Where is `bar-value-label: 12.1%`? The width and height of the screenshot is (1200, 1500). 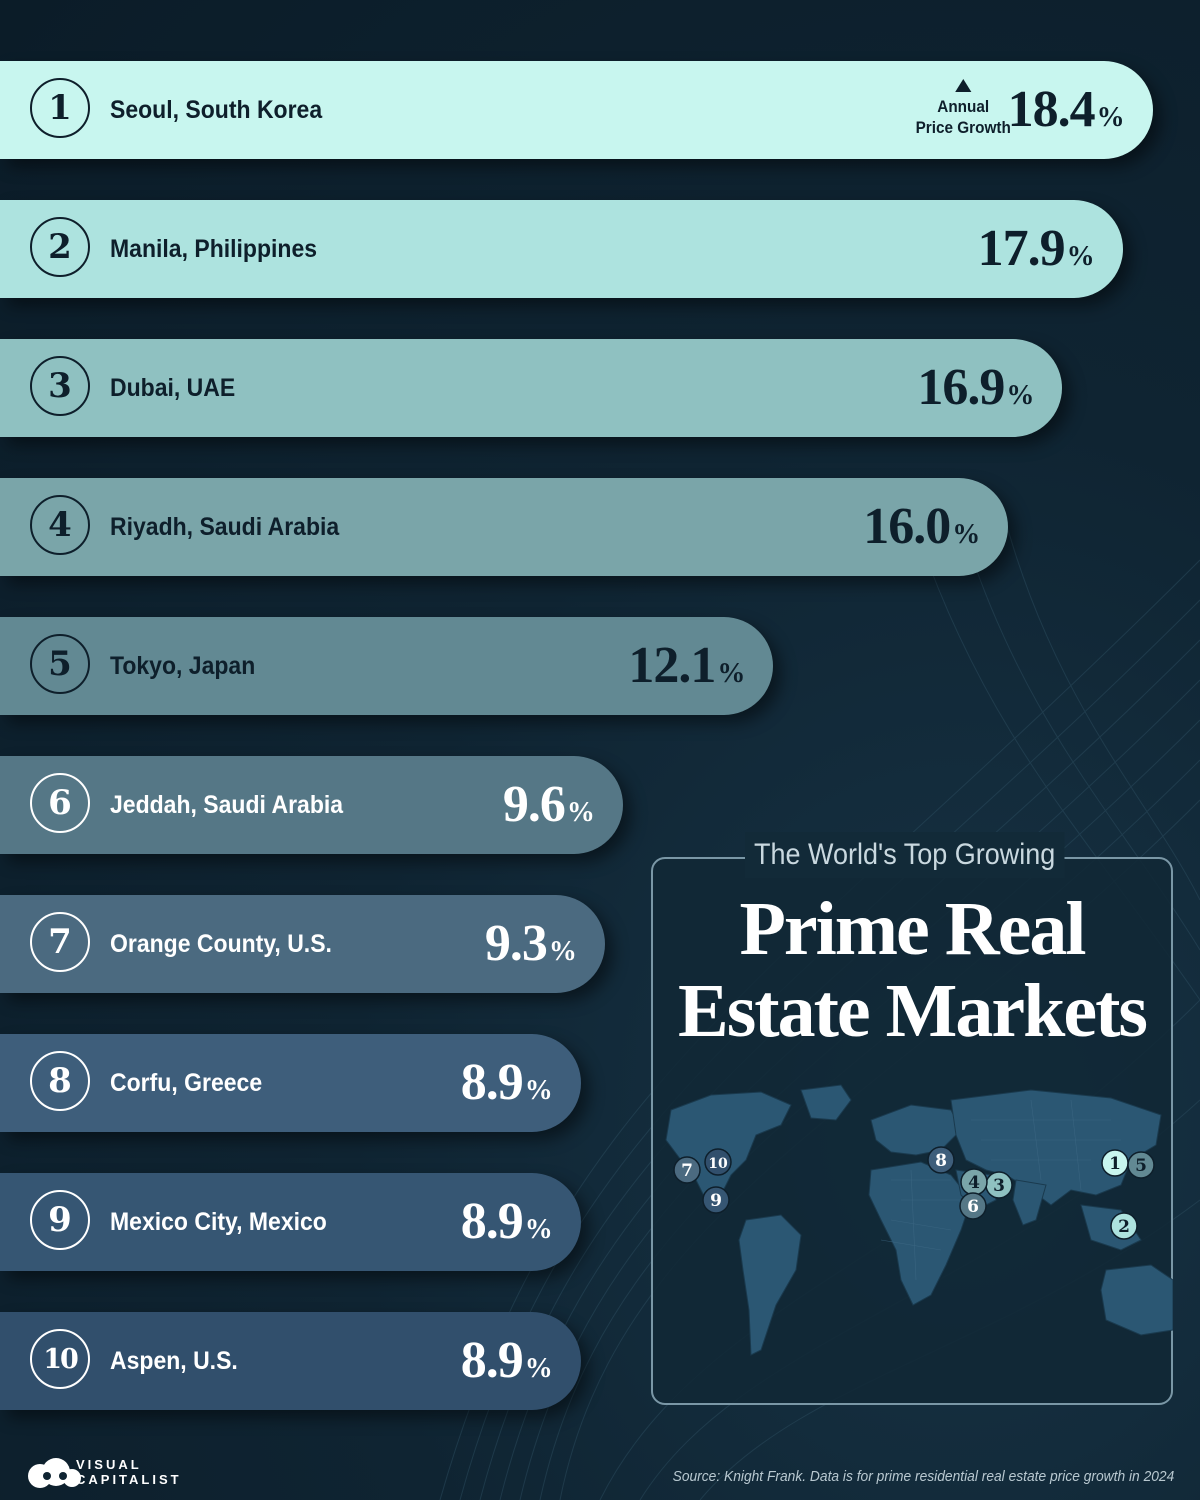
bar-value-label: 12.1% is located at coordinates (686, 666).